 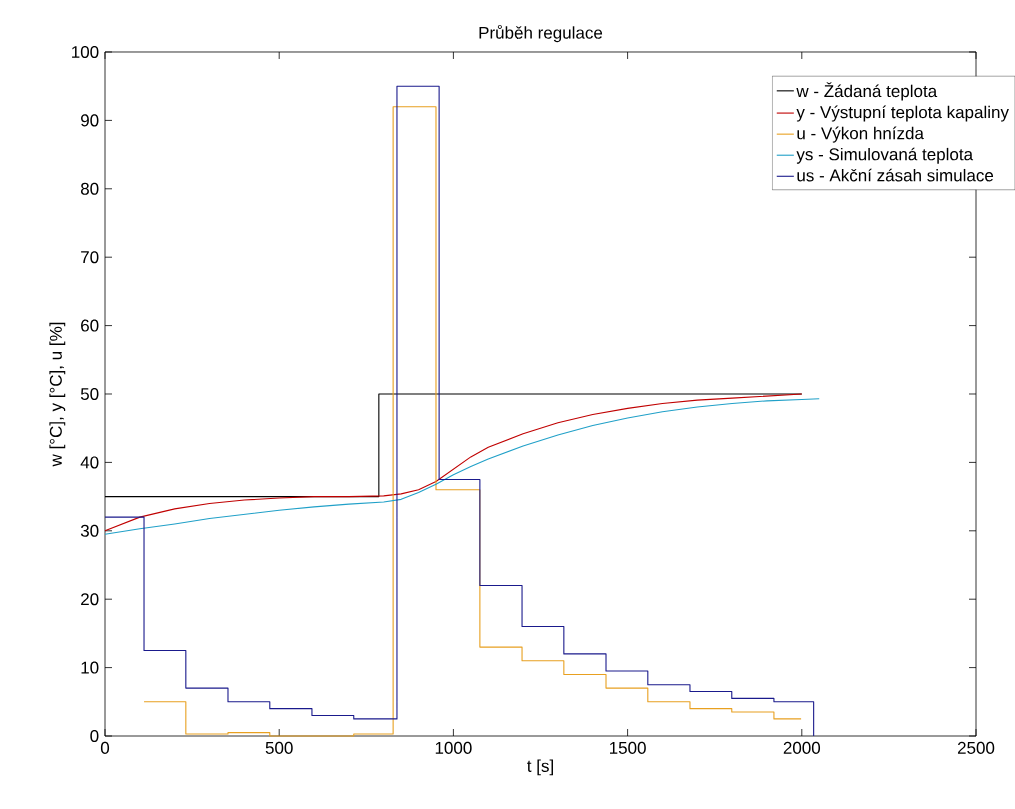 I want to click on legend-label: ys - Simulovaná teplota, so click(x=885, y=155).